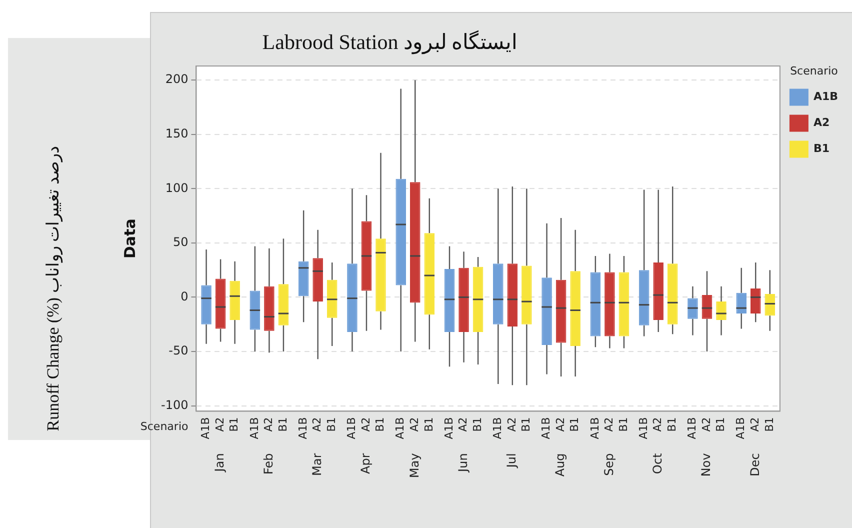 The image size is (852, 528). Describe the element at coordinates (178, 351) in the screenshot. I see `y-tick-label: -50` at that location.